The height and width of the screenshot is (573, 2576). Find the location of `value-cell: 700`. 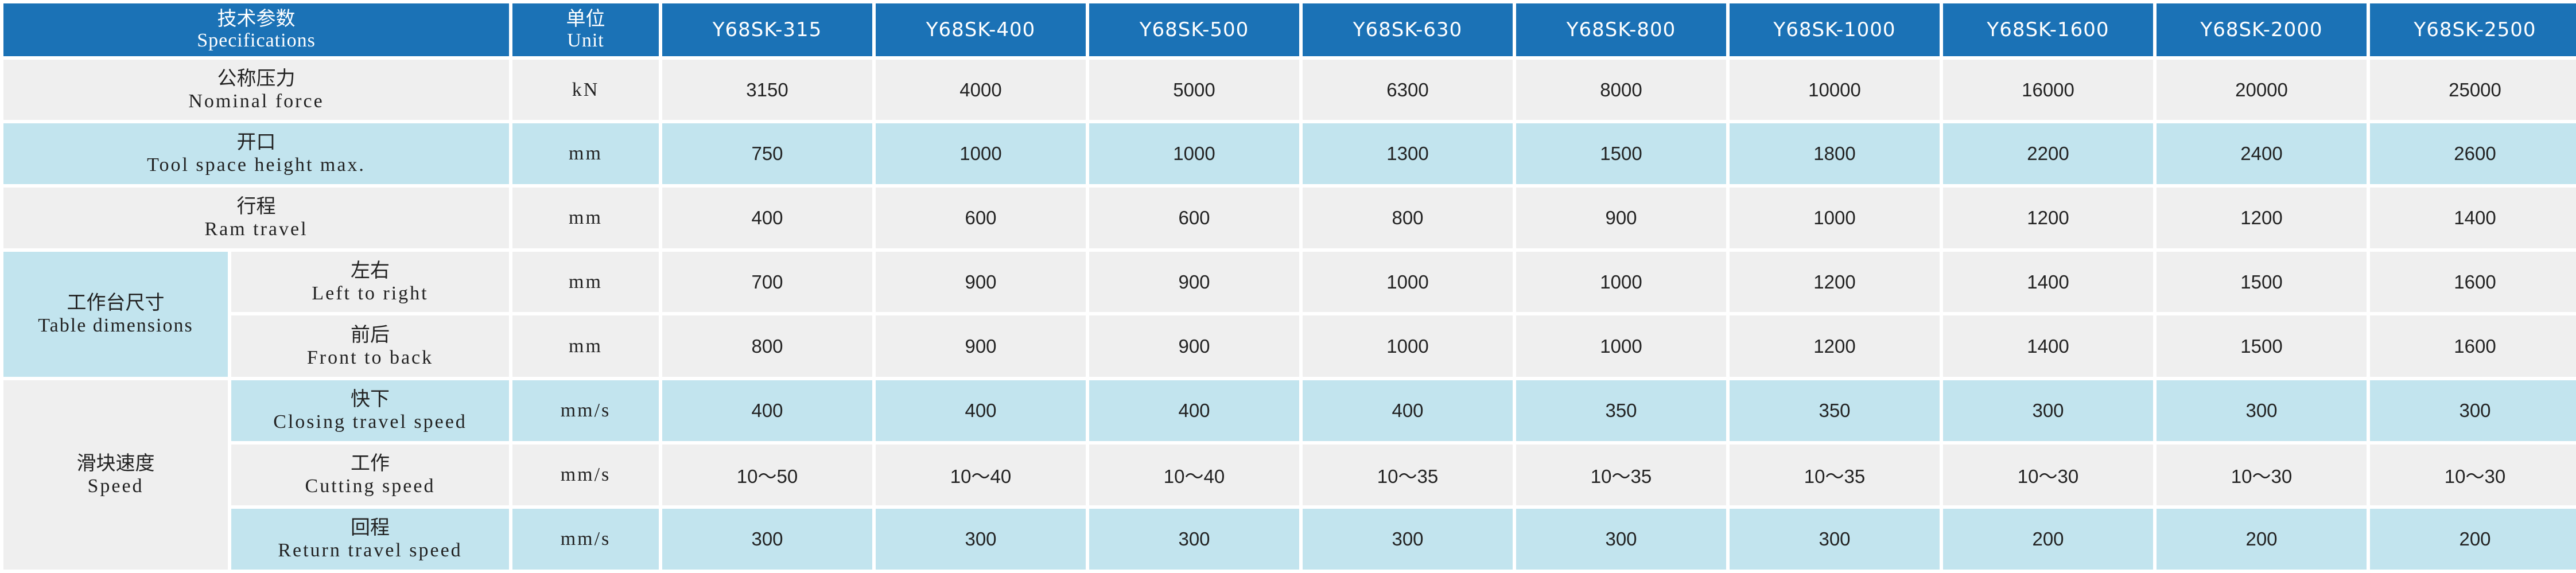

value-cell: 700 is located at coordinates (767, 282).